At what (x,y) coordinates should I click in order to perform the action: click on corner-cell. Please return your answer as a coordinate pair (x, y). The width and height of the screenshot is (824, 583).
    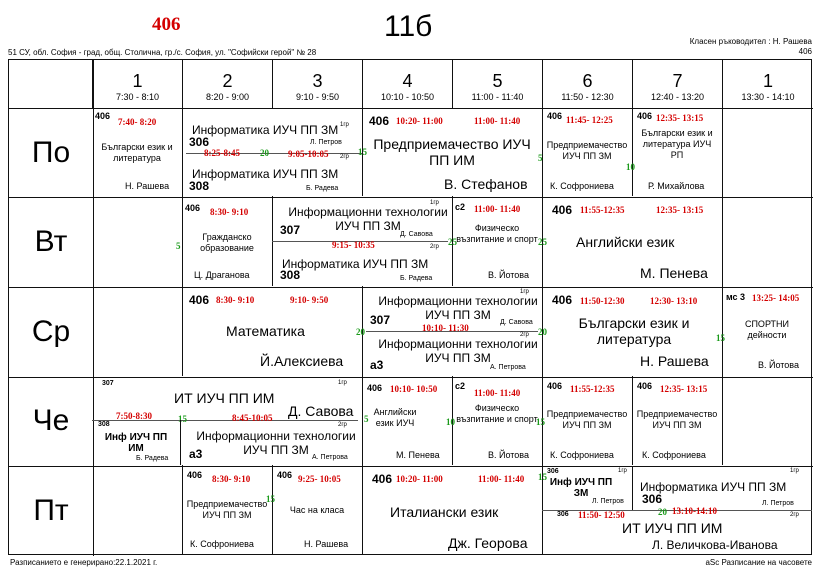
    Looking at the image, I should click on (51, 84).